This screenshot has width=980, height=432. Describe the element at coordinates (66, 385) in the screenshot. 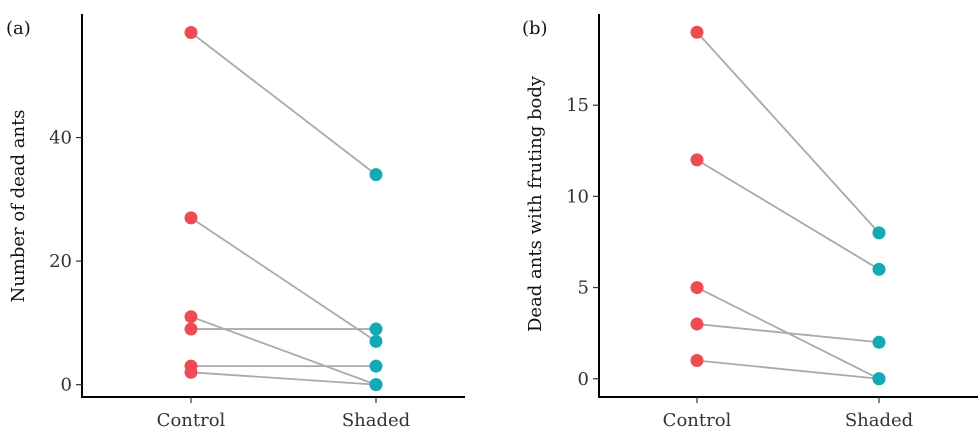

I see `panel-a-y-tick-label: 0` at that location.